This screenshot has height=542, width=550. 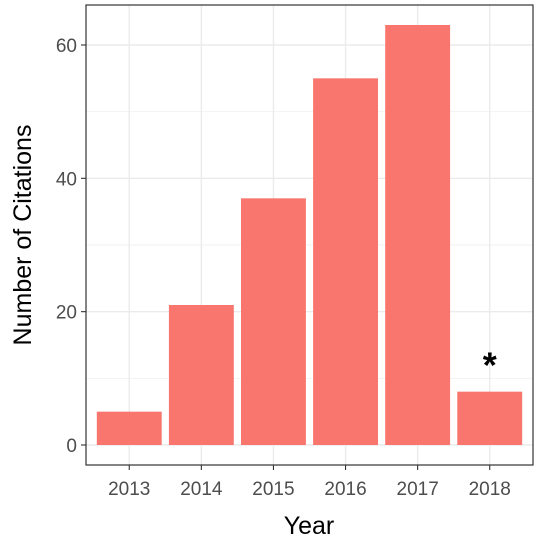 What do you see at coordinates (309, 482) in the screenshot?
I see `x-axis: 2013 2014 2015 2016 2017 2018` at bounding box center [309, 482].